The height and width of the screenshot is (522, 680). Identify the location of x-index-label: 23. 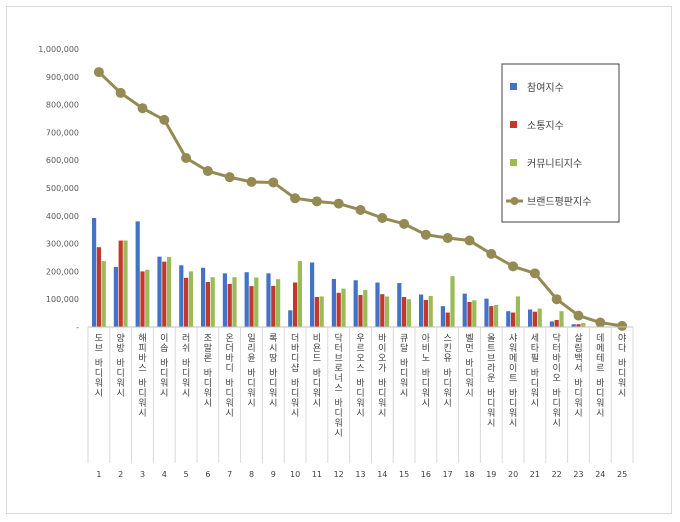
(578, 474).